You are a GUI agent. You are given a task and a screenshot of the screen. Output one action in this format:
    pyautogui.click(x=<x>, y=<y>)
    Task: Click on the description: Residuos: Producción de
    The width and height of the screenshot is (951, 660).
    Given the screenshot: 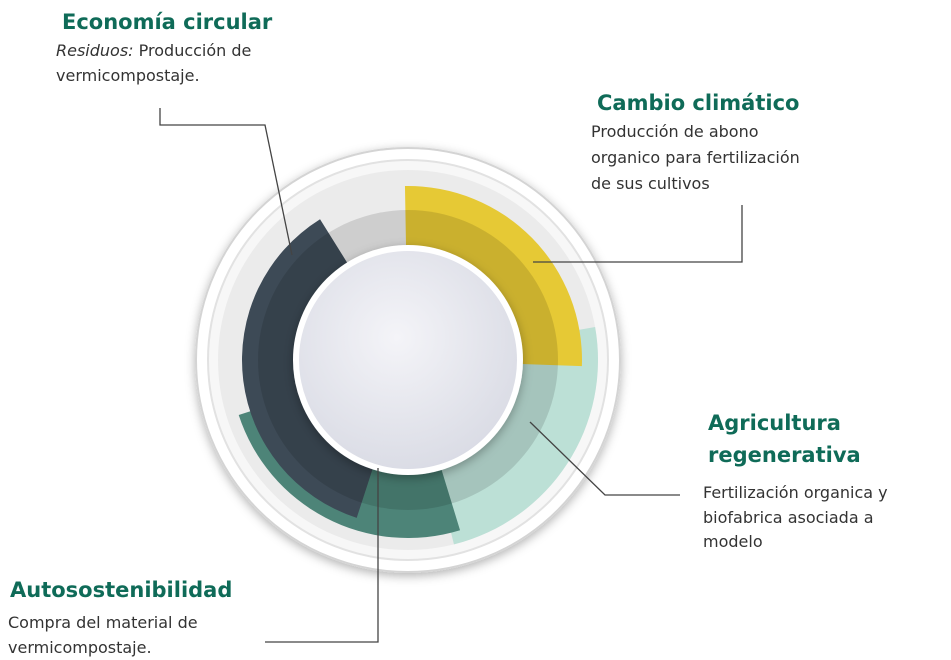 What is the action you would take?
    pyautogui.click(x=153, y=50)
    